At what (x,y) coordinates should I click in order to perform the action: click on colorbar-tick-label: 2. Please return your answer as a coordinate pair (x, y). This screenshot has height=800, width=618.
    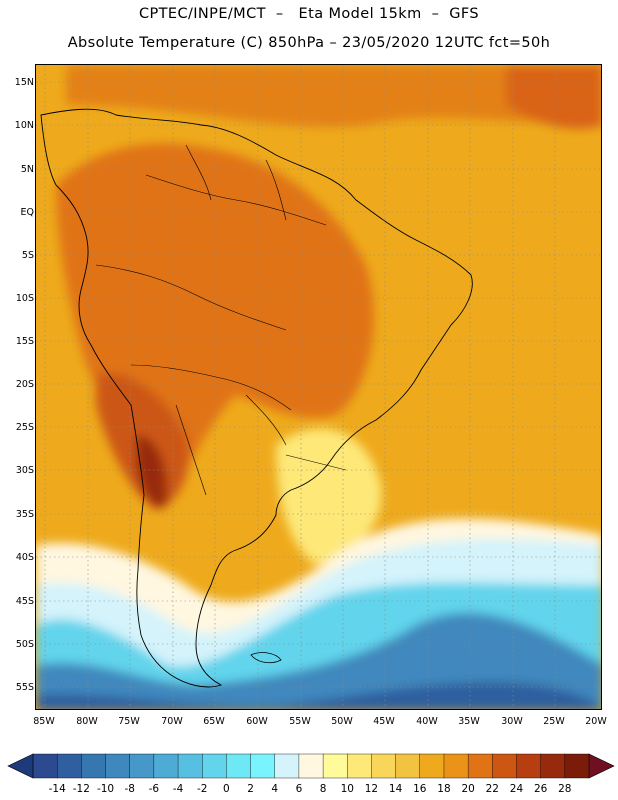
    Looking at the image, I should click on (250, 789).